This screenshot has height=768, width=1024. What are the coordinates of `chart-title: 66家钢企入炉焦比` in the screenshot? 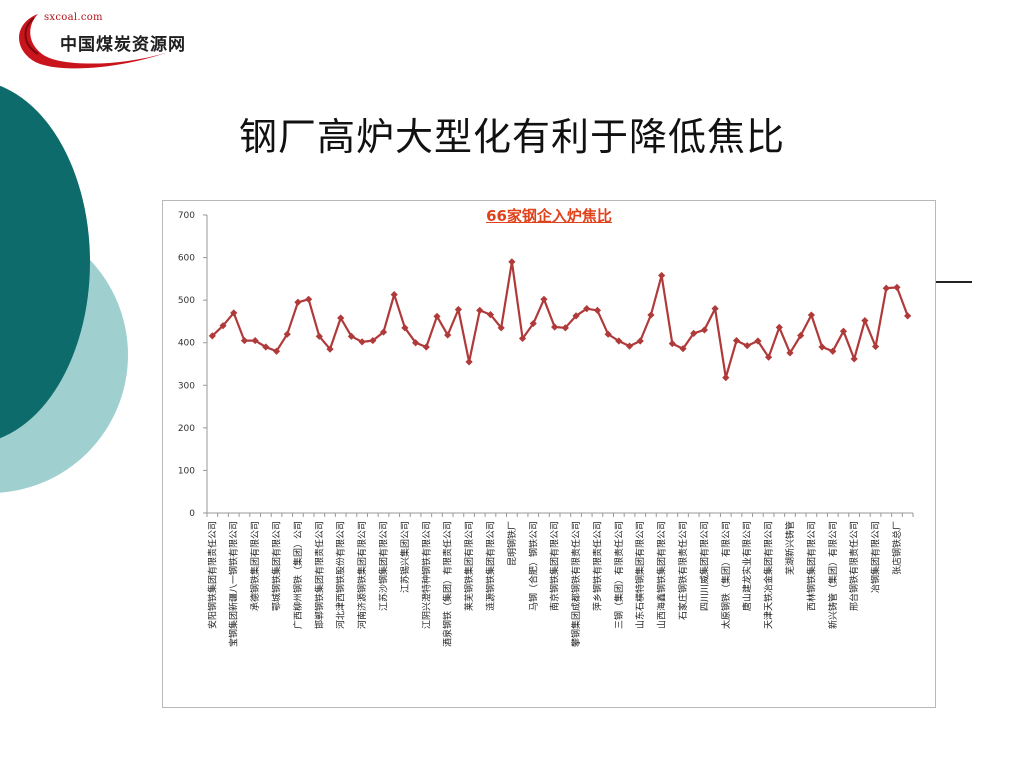 It's located at (549, 216).